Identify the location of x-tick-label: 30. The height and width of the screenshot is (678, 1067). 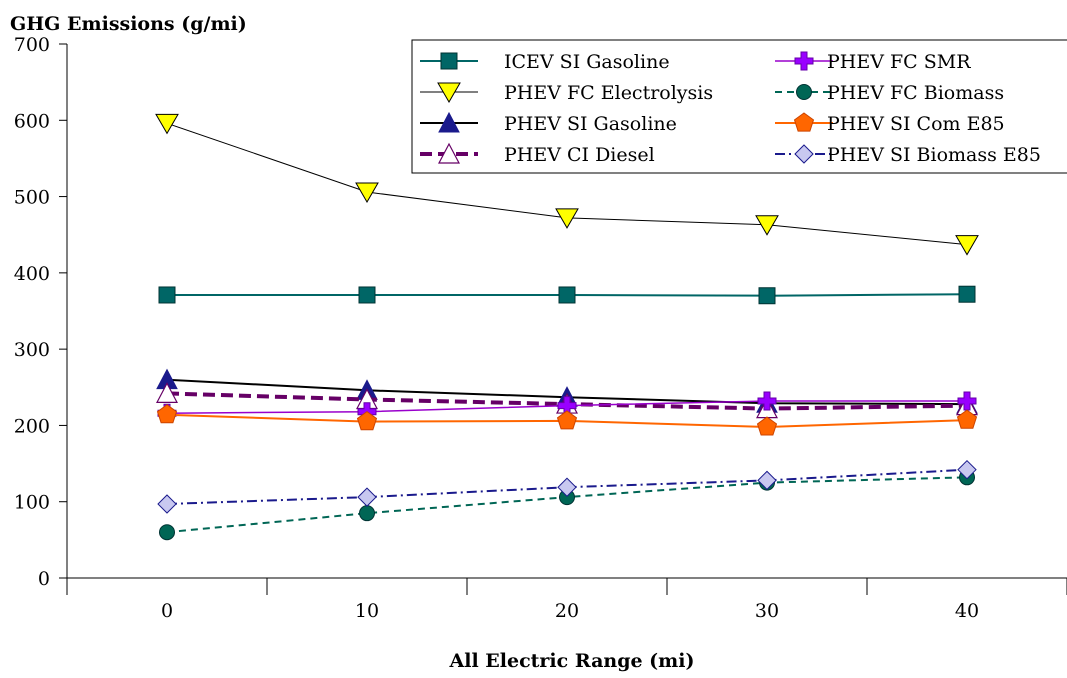
(767, 611).